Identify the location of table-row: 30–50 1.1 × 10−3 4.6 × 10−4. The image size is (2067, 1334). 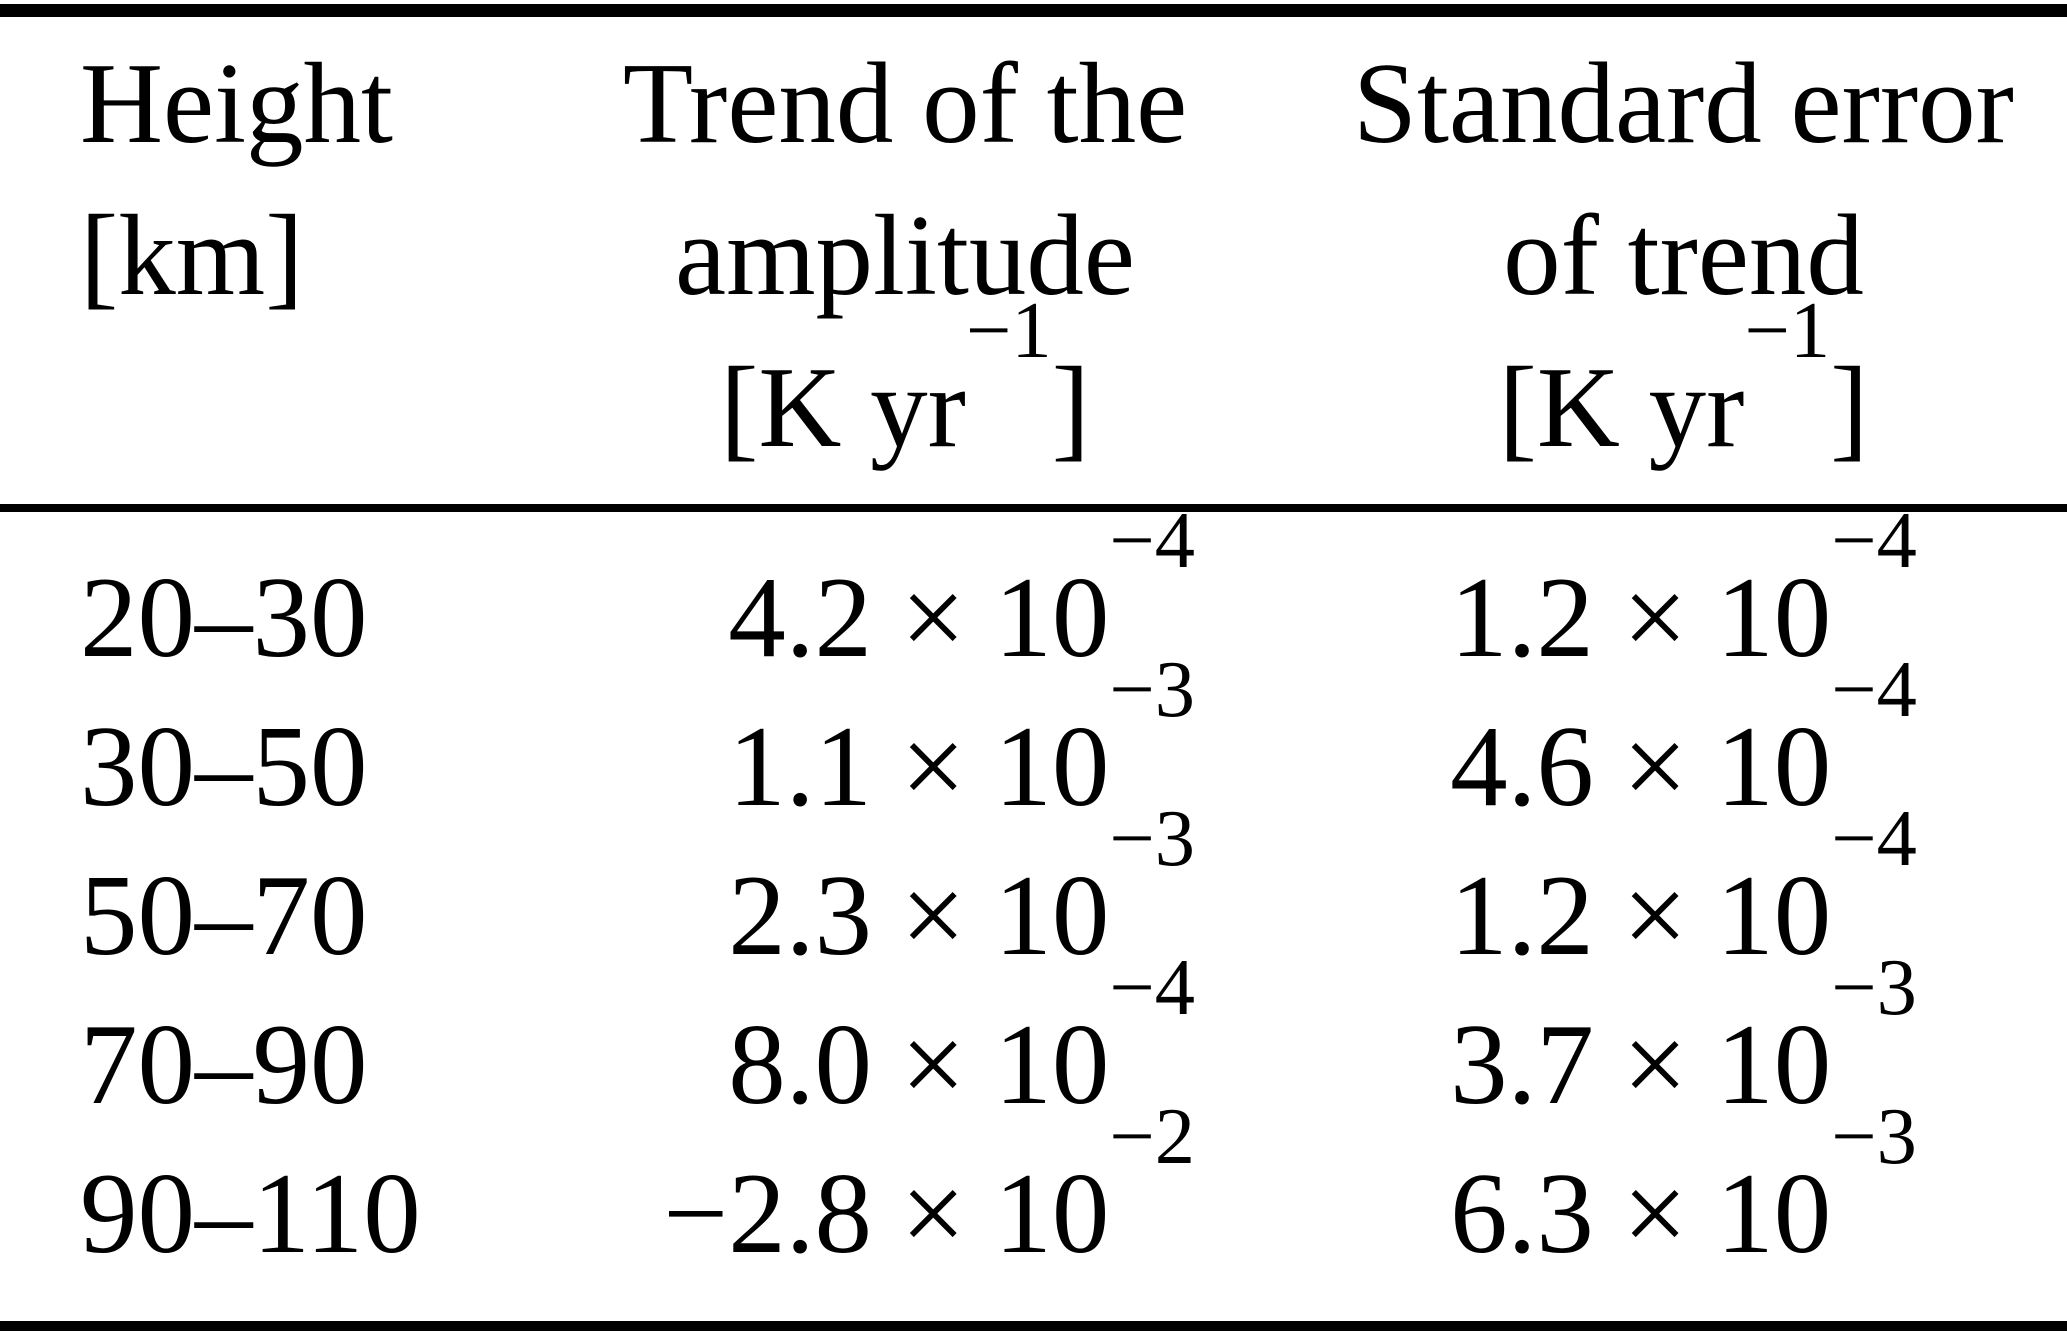
(1033, 742).